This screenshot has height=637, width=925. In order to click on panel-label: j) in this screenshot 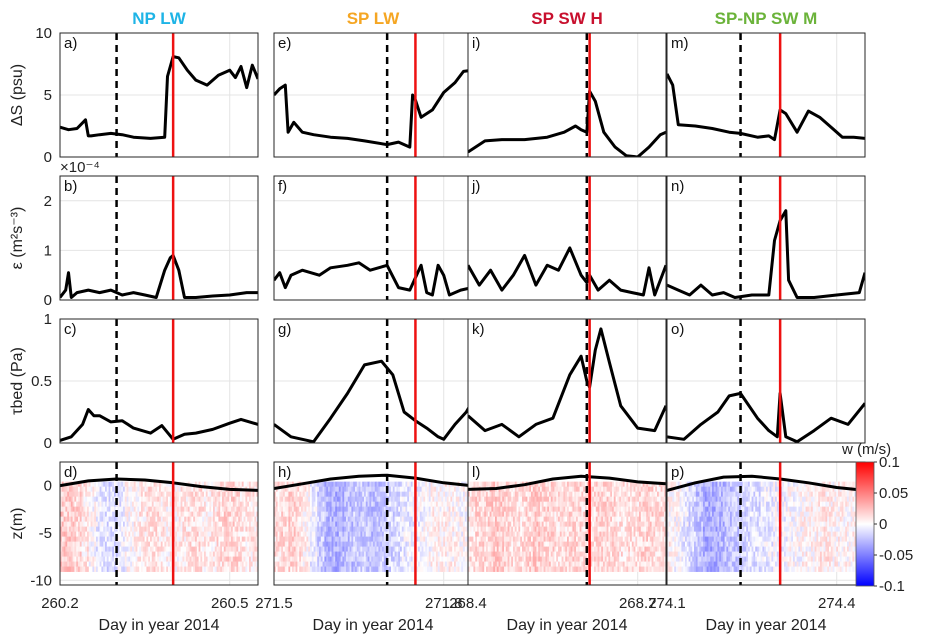, I will do `click(475, 186)`.